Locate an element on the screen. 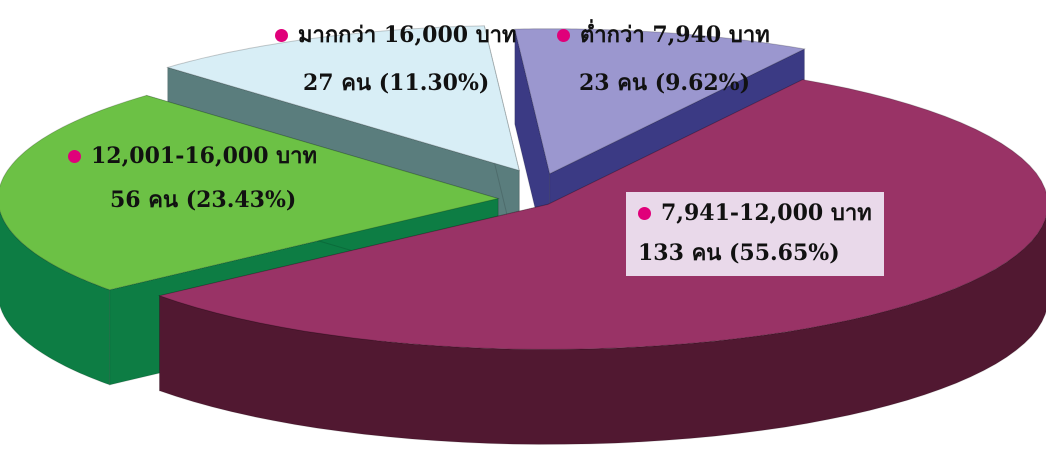  slice-label-title: ต่ำกว่า 7,940 บาท is located at coordinates (675, 35).